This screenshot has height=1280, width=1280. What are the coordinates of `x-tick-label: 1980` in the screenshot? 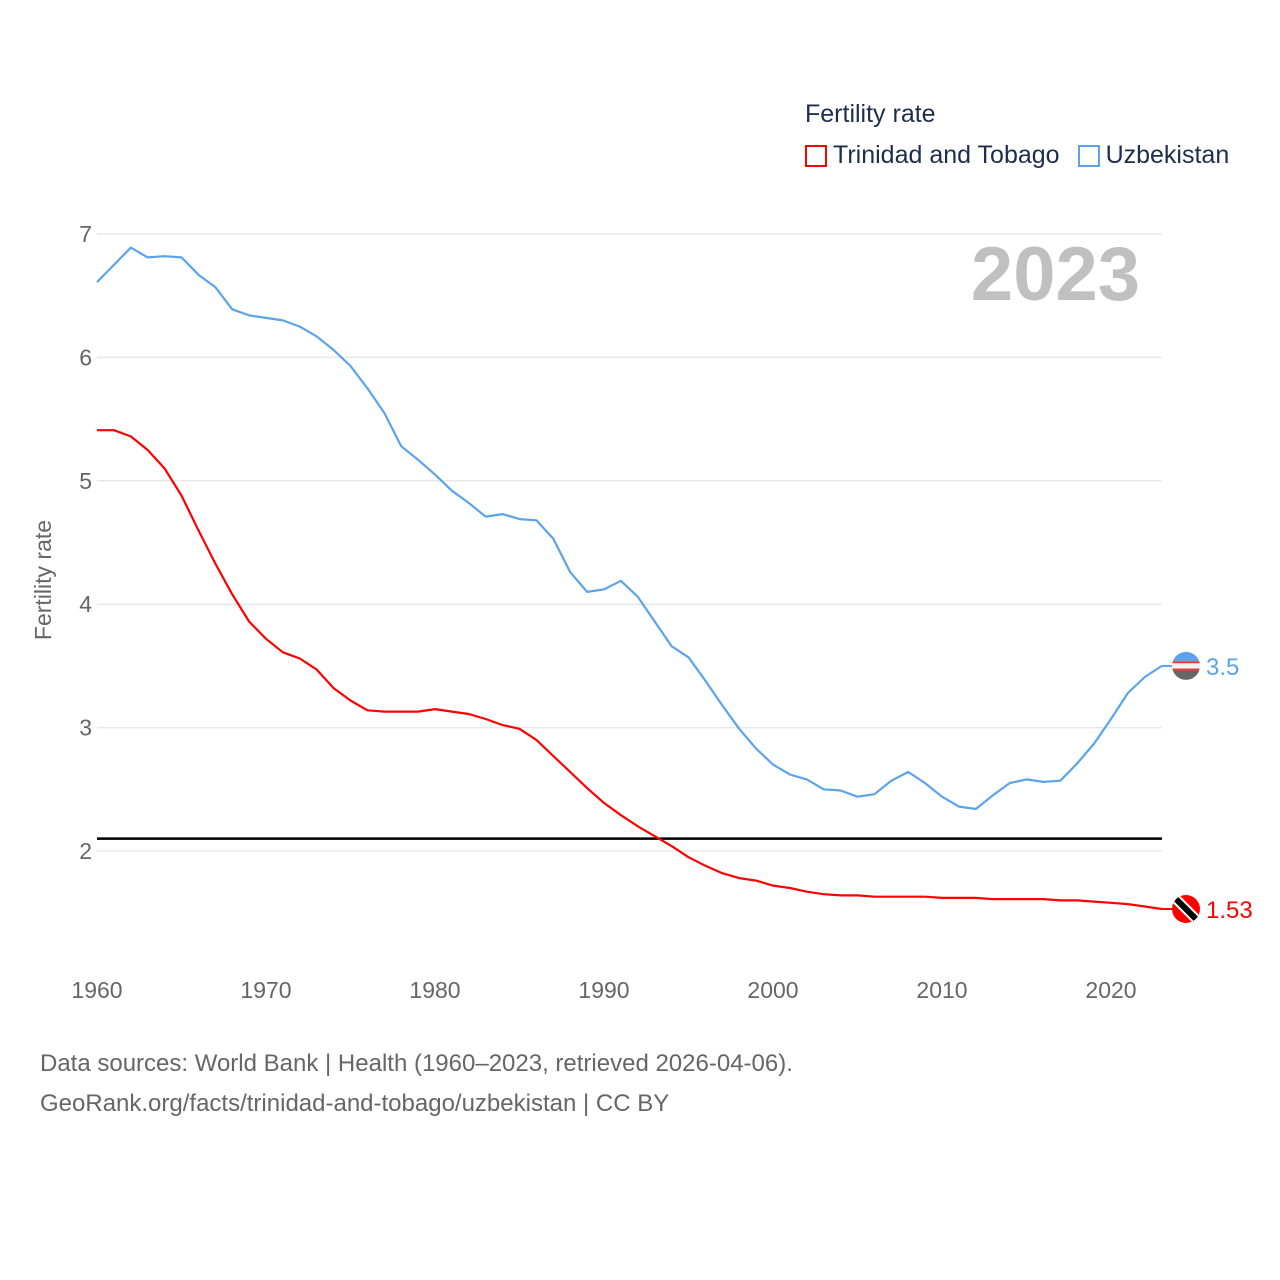 It's located at (434, 990).